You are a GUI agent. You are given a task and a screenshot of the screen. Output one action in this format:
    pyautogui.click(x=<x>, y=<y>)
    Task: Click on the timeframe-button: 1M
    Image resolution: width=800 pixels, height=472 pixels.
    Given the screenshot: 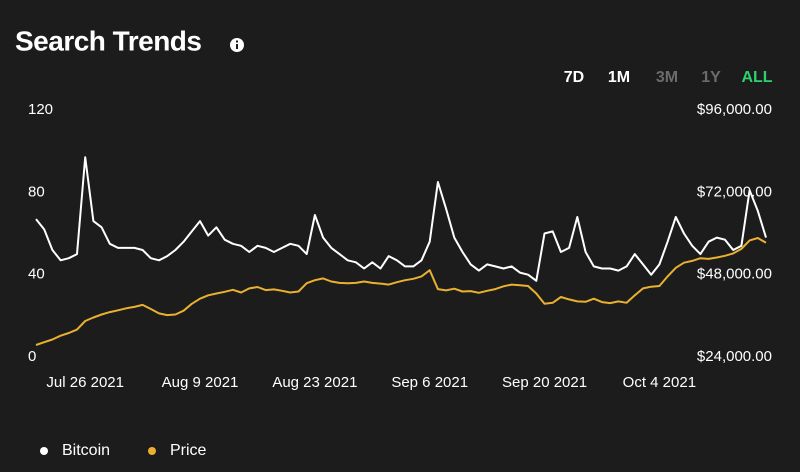 What is the action you would take?
    pyautogui.click(x=619, y=77)
    